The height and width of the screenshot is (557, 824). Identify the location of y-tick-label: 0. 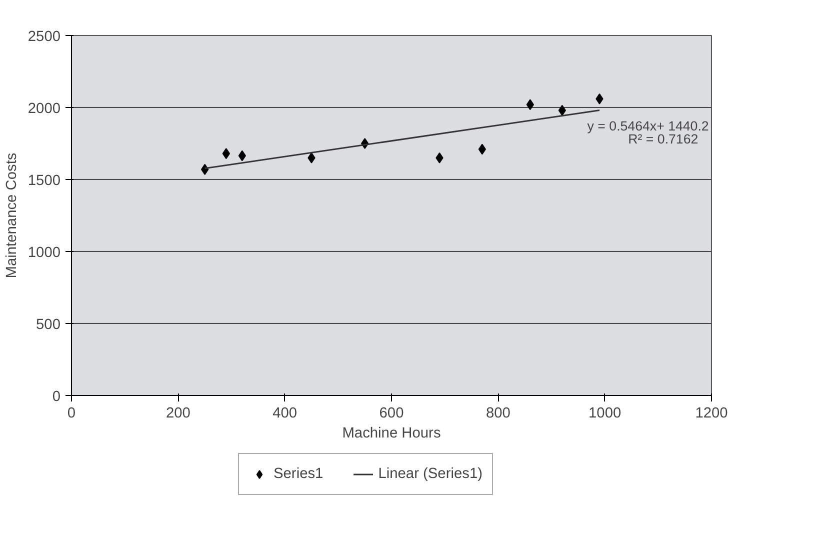
(56, 397).